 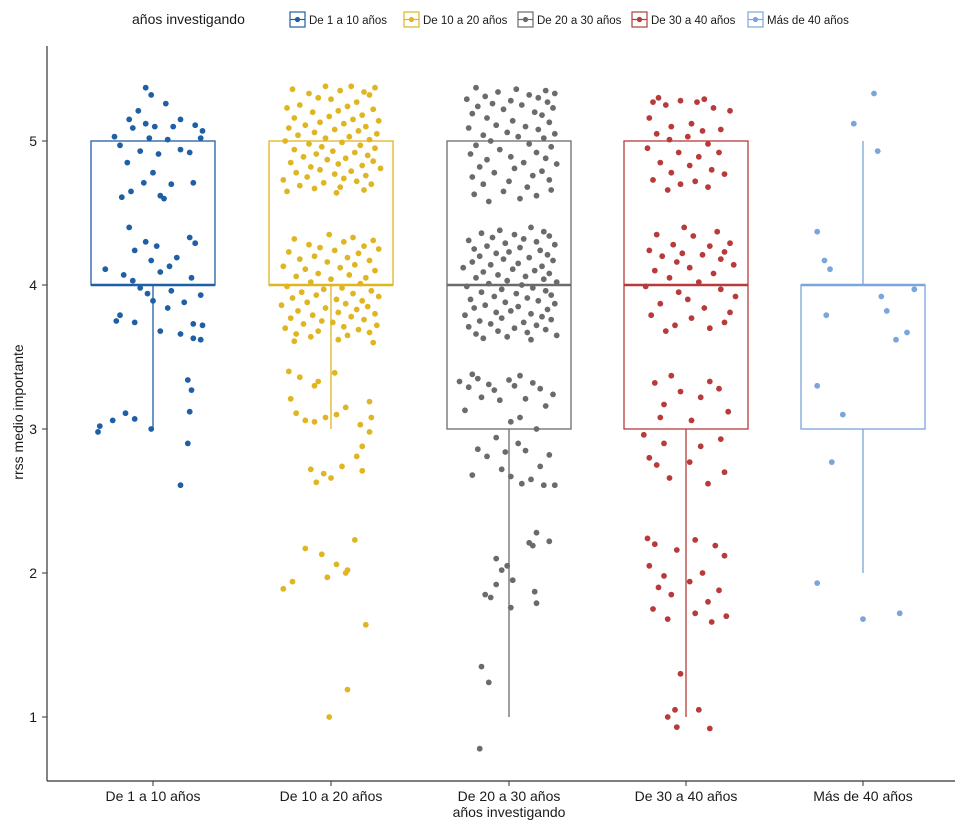 What do you see at coordinates (683, 19) in the screenshot?
I see `legend-item-de-30-a-40-anos: De 30 a 40 años` at bounding box center [683, 19].